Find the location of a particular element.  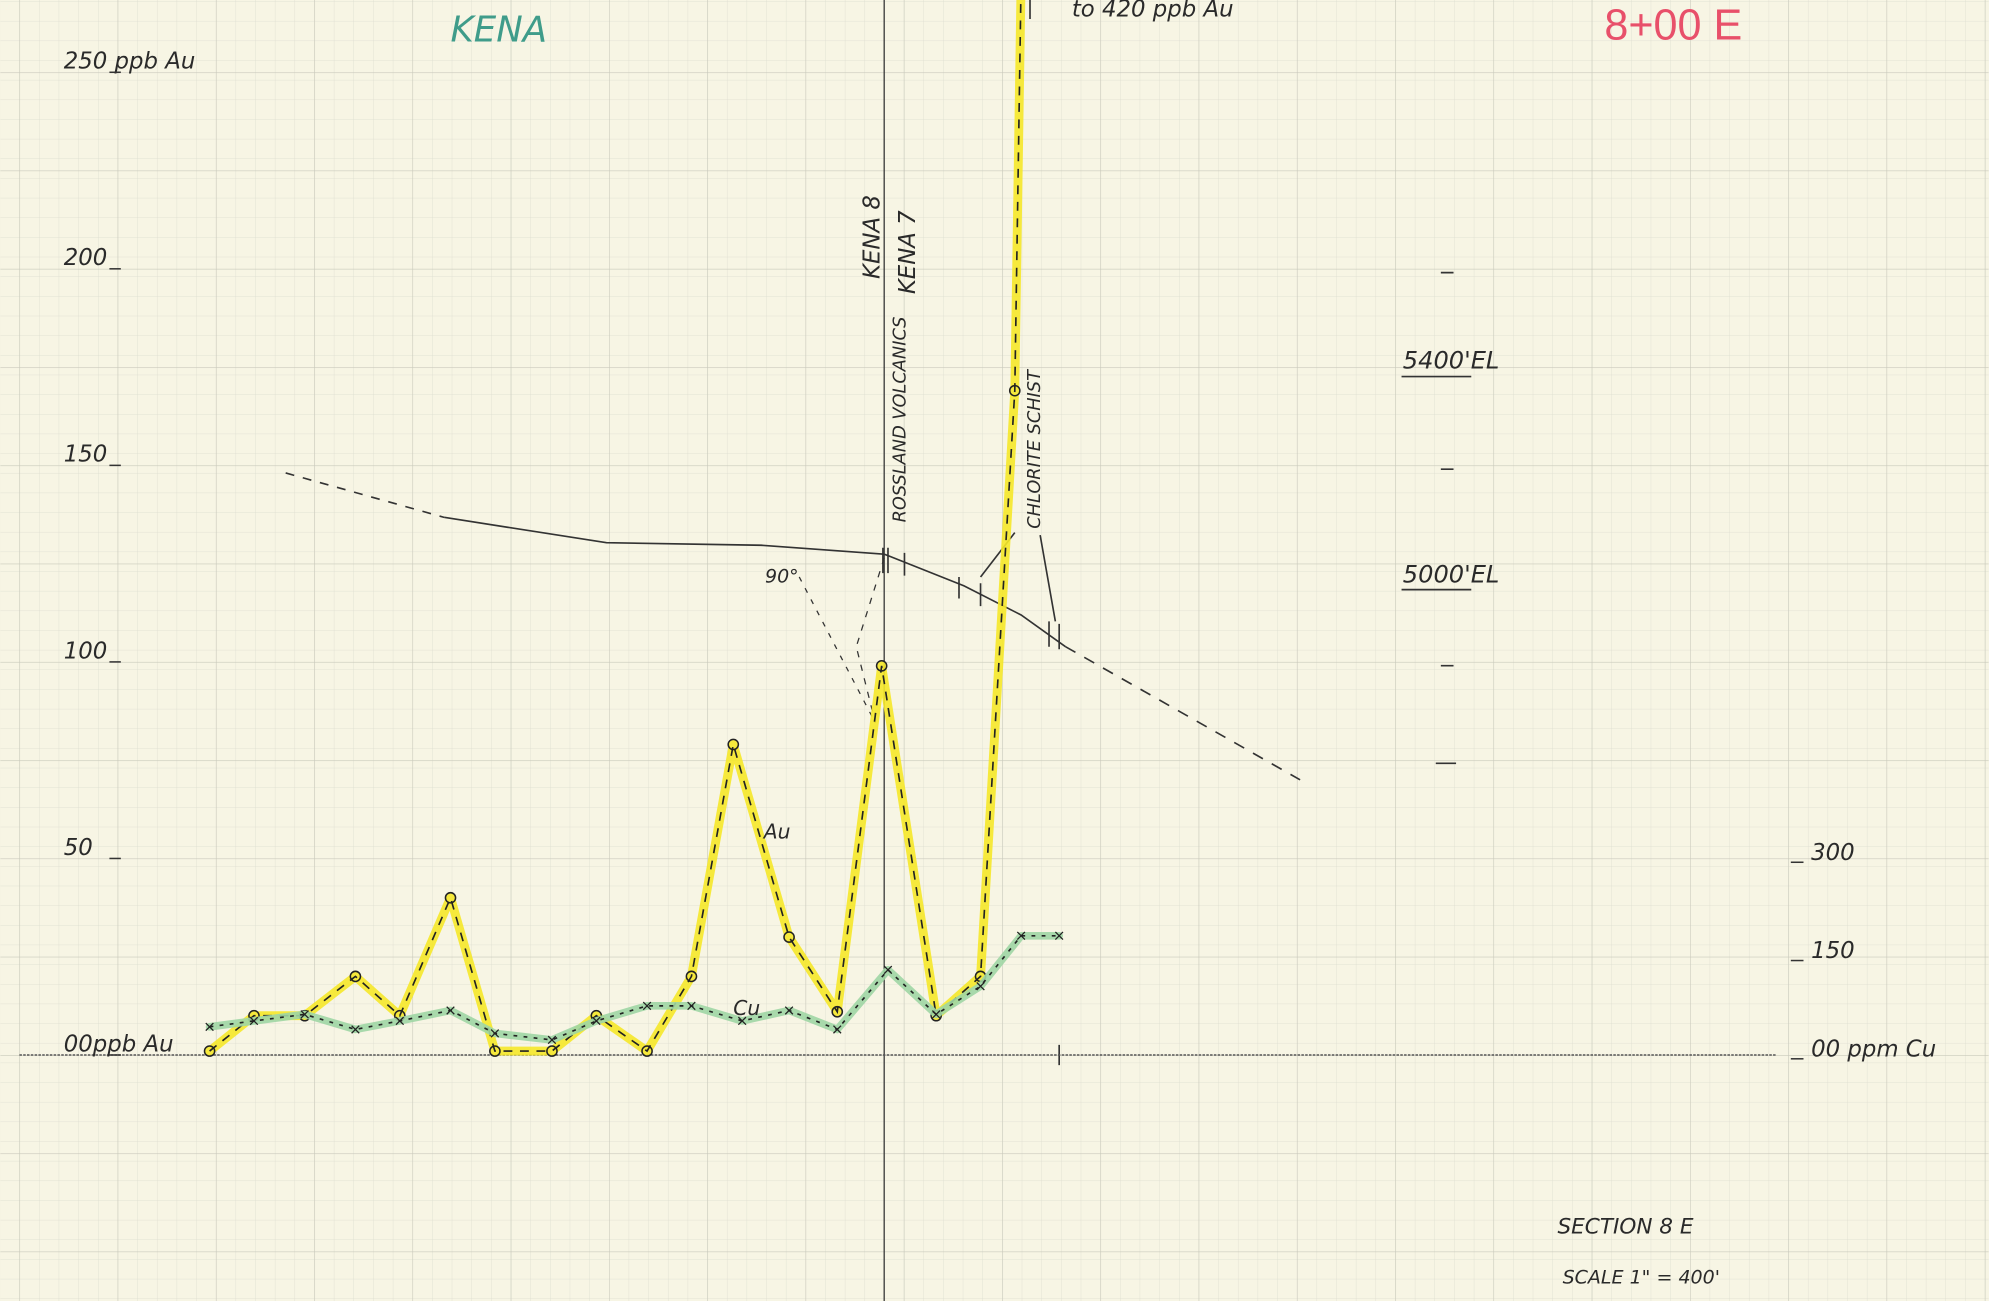

dip-label: 90° is located at coordinates (782, 576).